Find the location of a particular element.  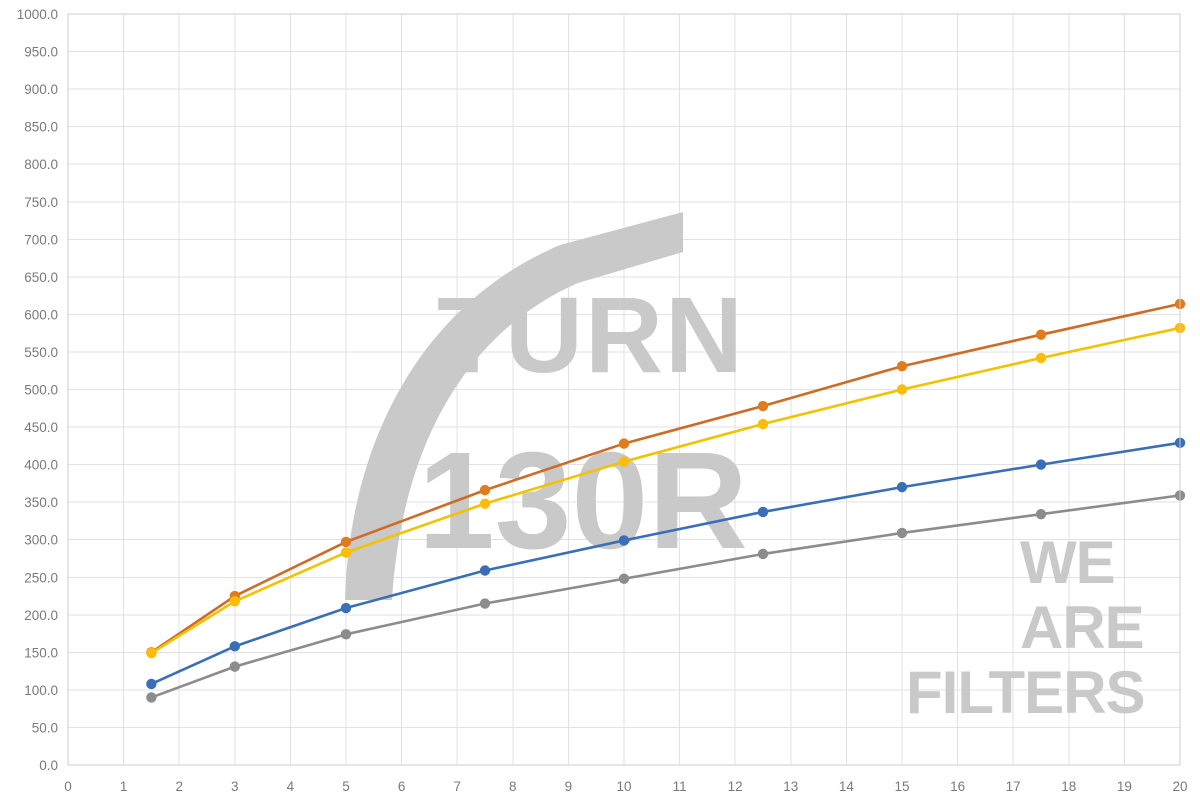

x-tick-label: 18 is located at coordinates (1068, 786).